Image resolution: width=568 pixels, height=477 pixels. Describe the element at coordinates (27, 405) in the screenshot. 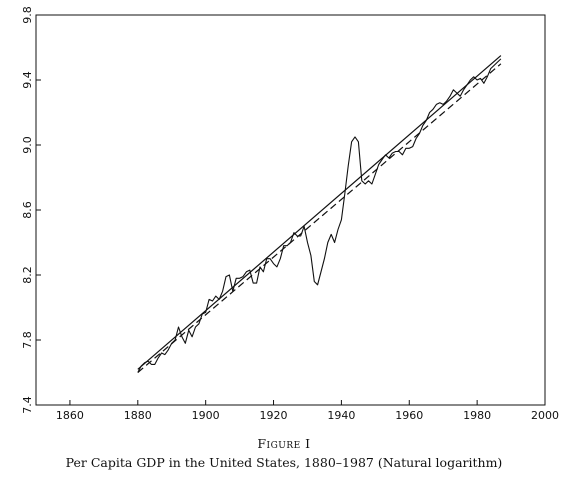

I see `y-tick-label: 7.4` at that location.